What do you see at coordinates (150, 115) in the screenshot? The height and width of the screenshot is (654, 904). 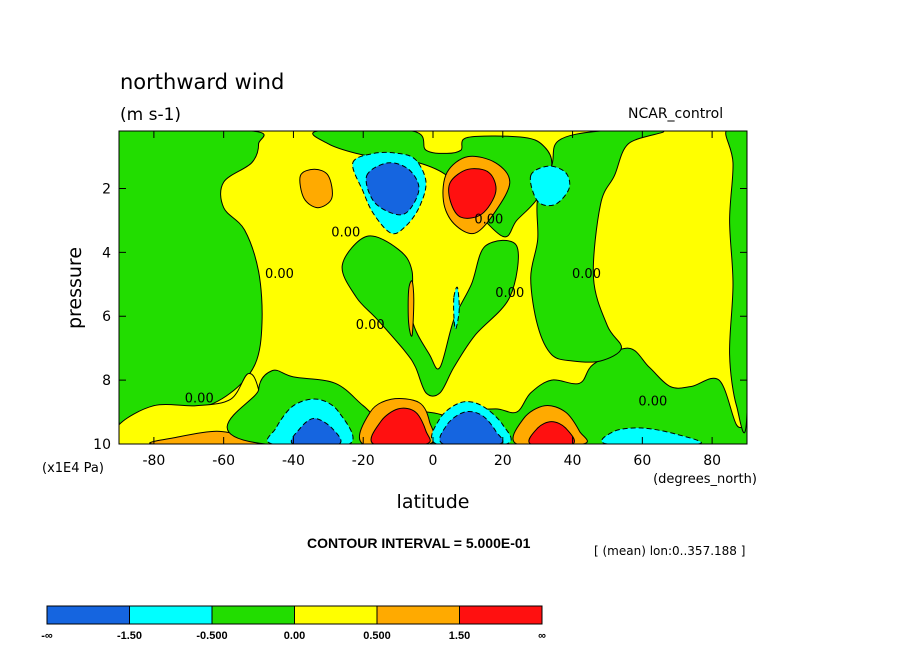 I see `chart-units: (m s-1)` at bounding box center [150, 115].